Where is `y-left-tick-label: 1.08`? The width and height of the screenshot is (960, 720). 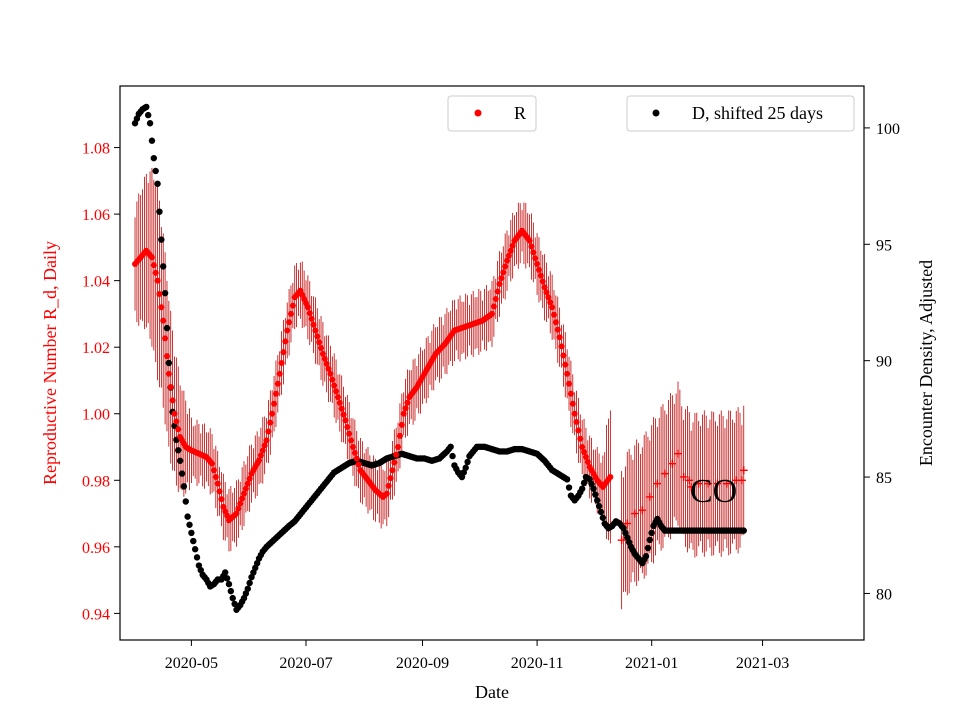 y-left-tick-label: 1.08 is located at coordinates (96, 149).